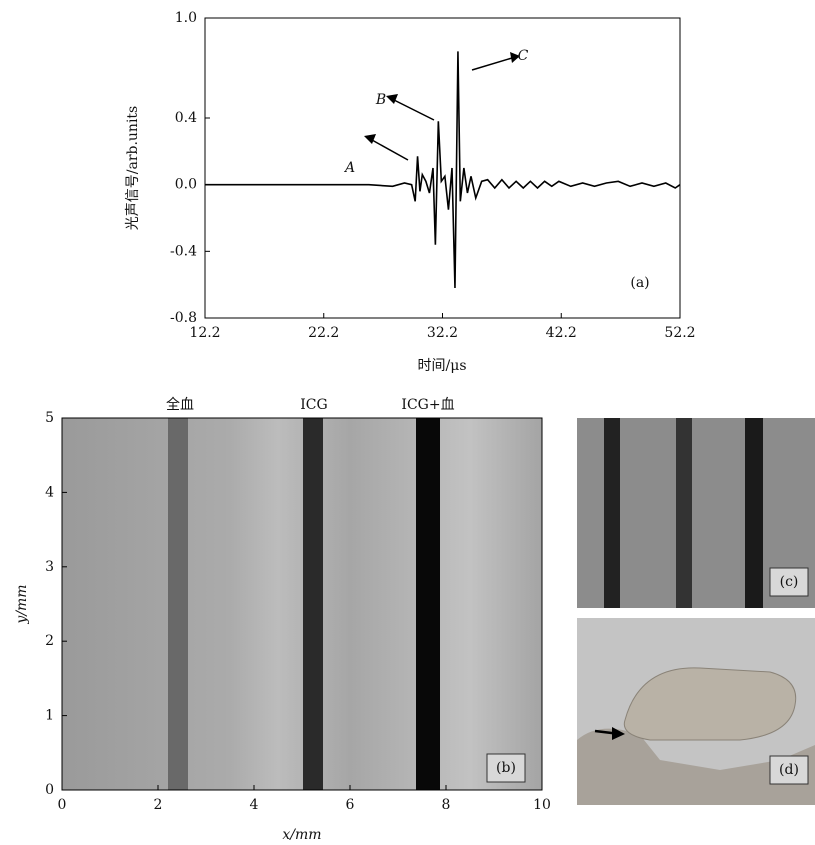 The height and width of the screenshot is (845, 815). I want to click on annotation: (b), so click(506, 768).